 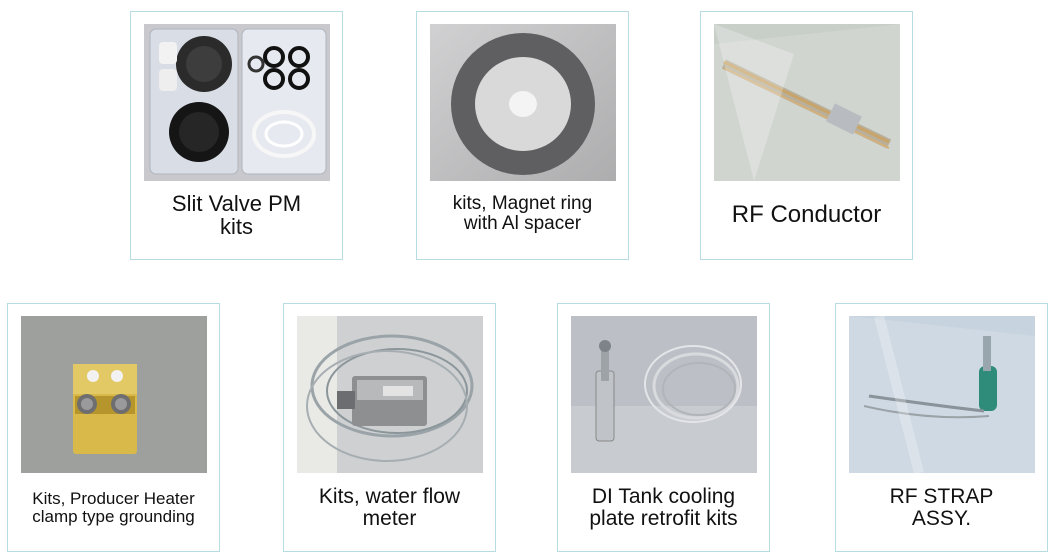 I want to click on caption-rf-strap: RF STRAP ASSY., so click(x=941, y=508).